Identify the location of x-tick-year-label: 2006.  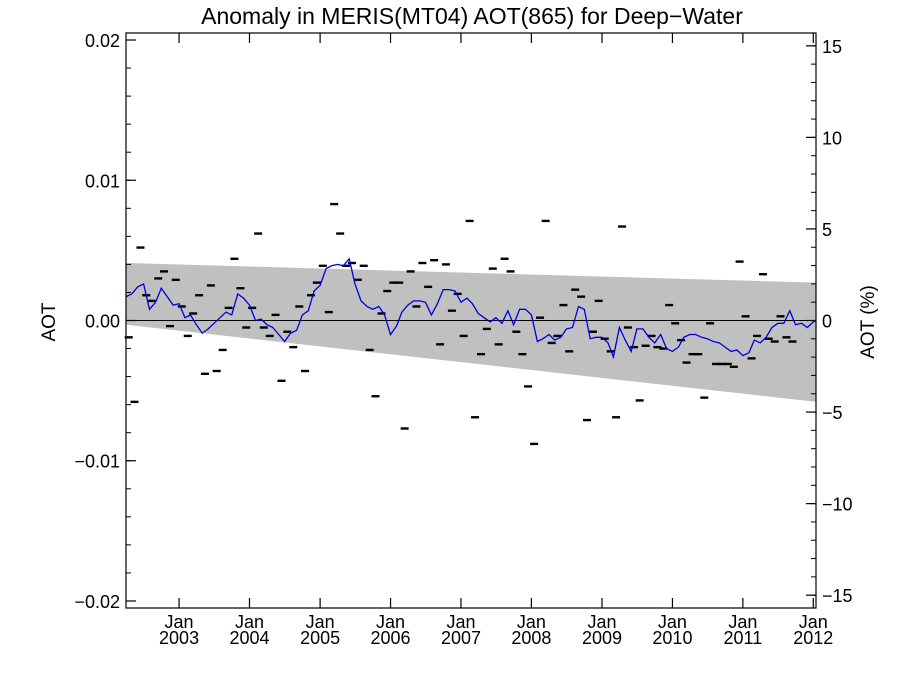
(391, 638).